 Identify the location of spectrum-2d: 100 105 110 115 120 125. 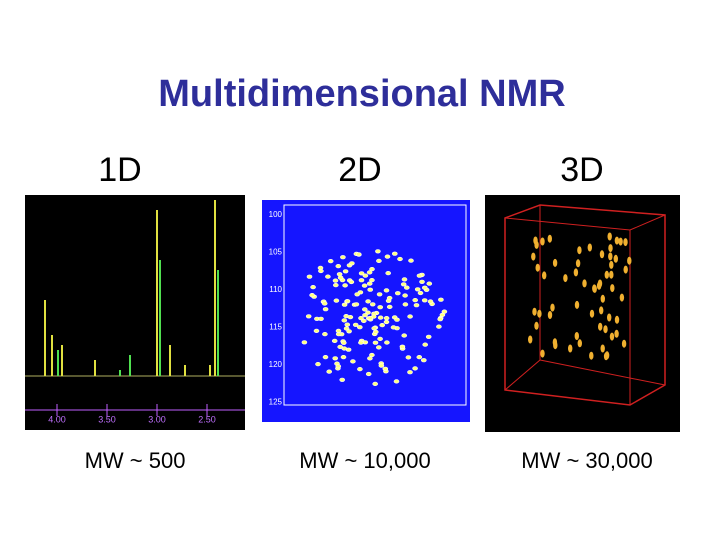
(366, 311).